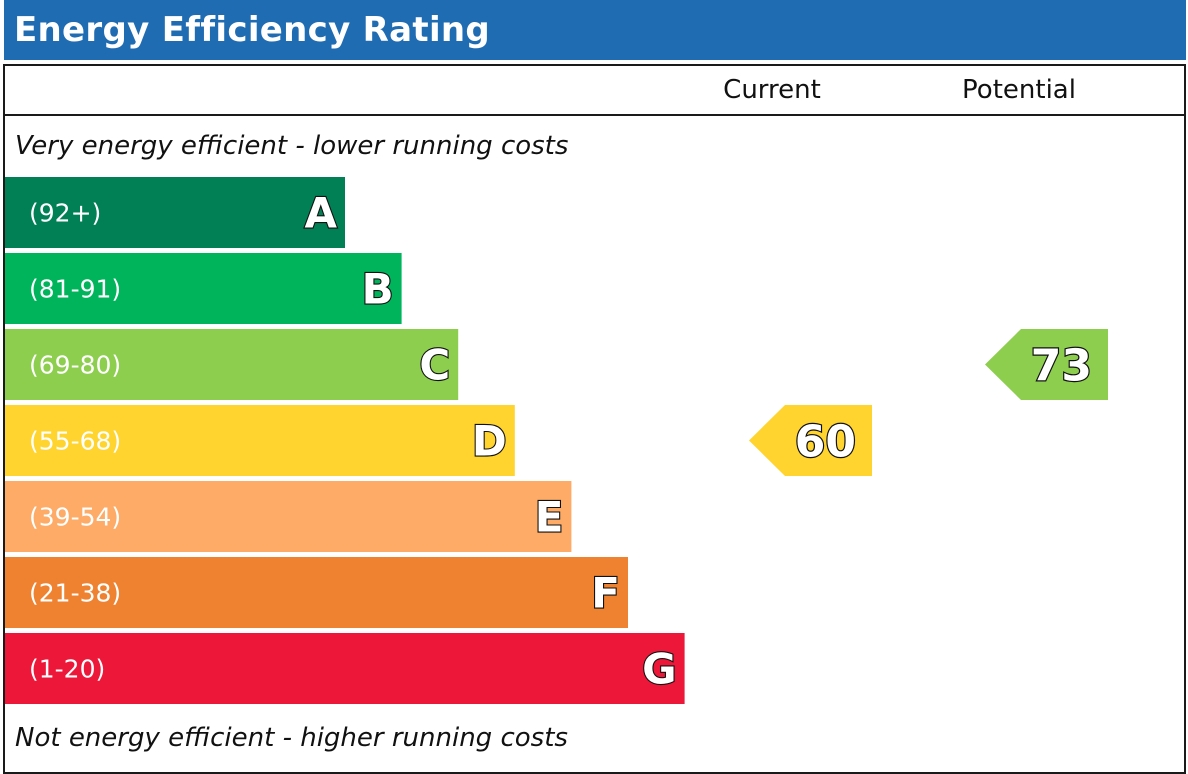  I want to click on band-a-letter: A, so click(320, 213).